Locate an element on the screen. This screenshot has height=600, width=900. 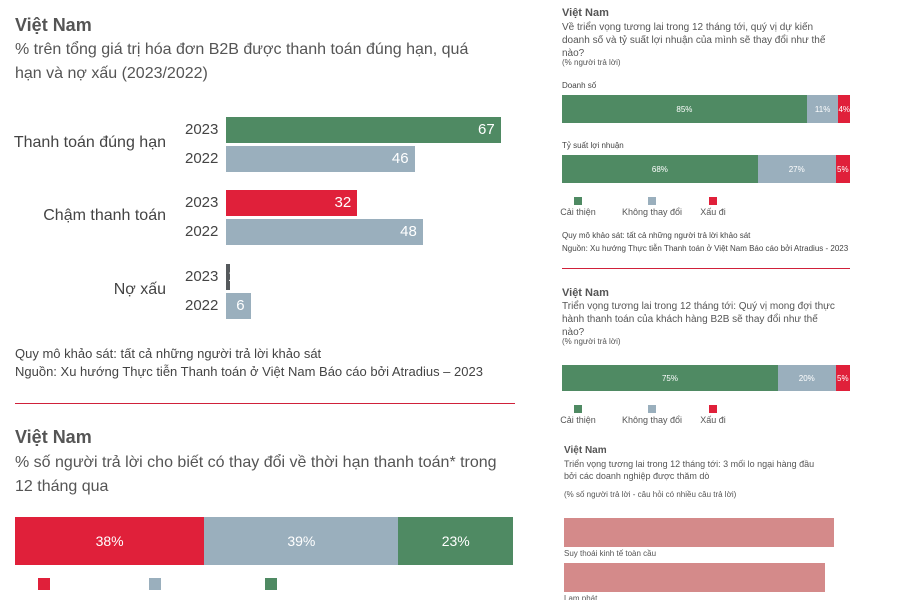
bar-segment: 68% is located at coordinates (660, 169).